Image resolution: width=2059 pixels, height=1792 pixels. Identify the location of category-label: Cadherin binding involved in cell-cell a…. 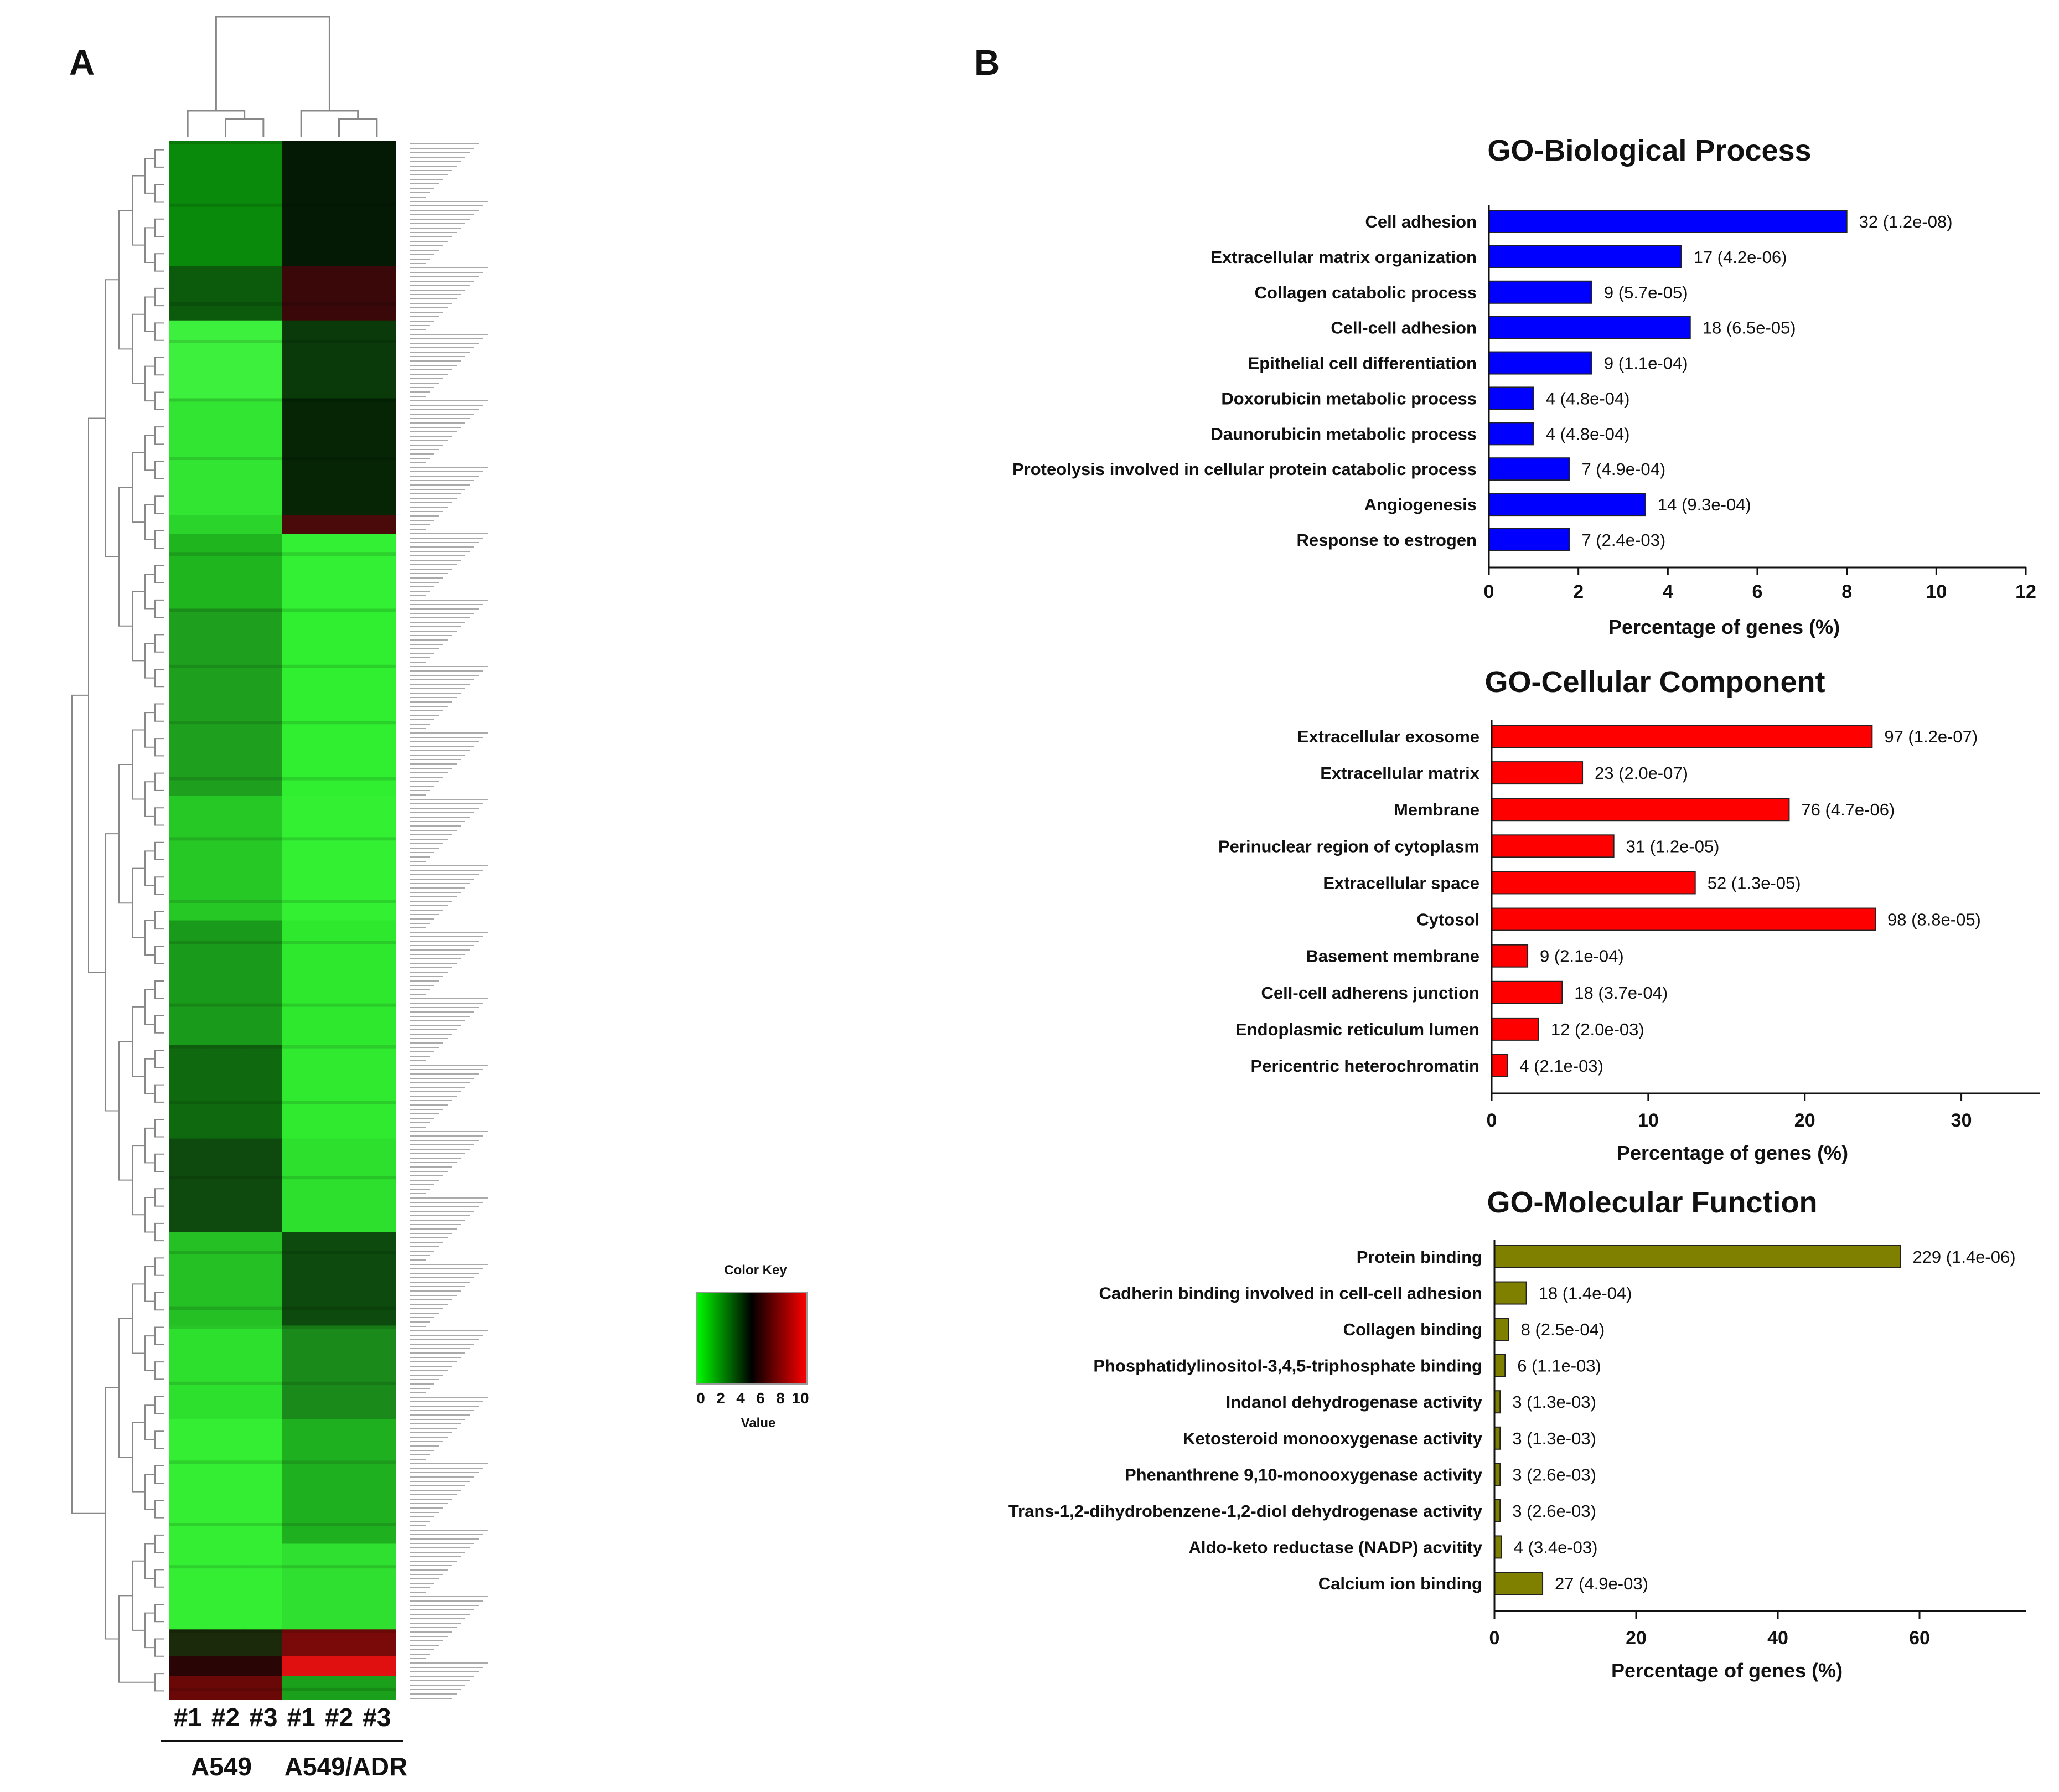
(1290, 1293).